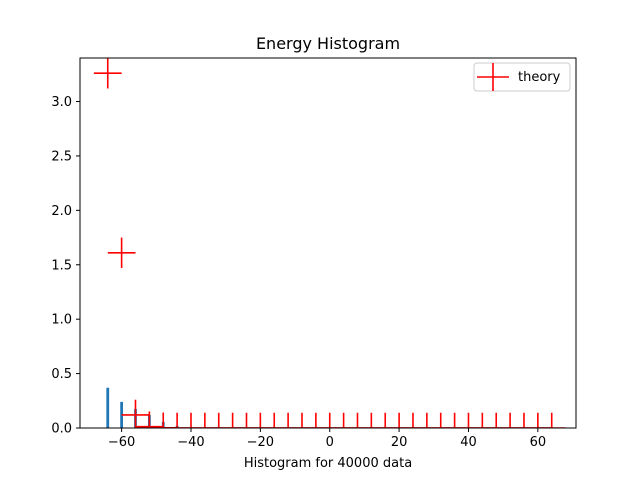 The image size is (640, 484). Describe the element at coordinates (190, 442) in the screenshot. I see `x-tick-label: −40` at that location.